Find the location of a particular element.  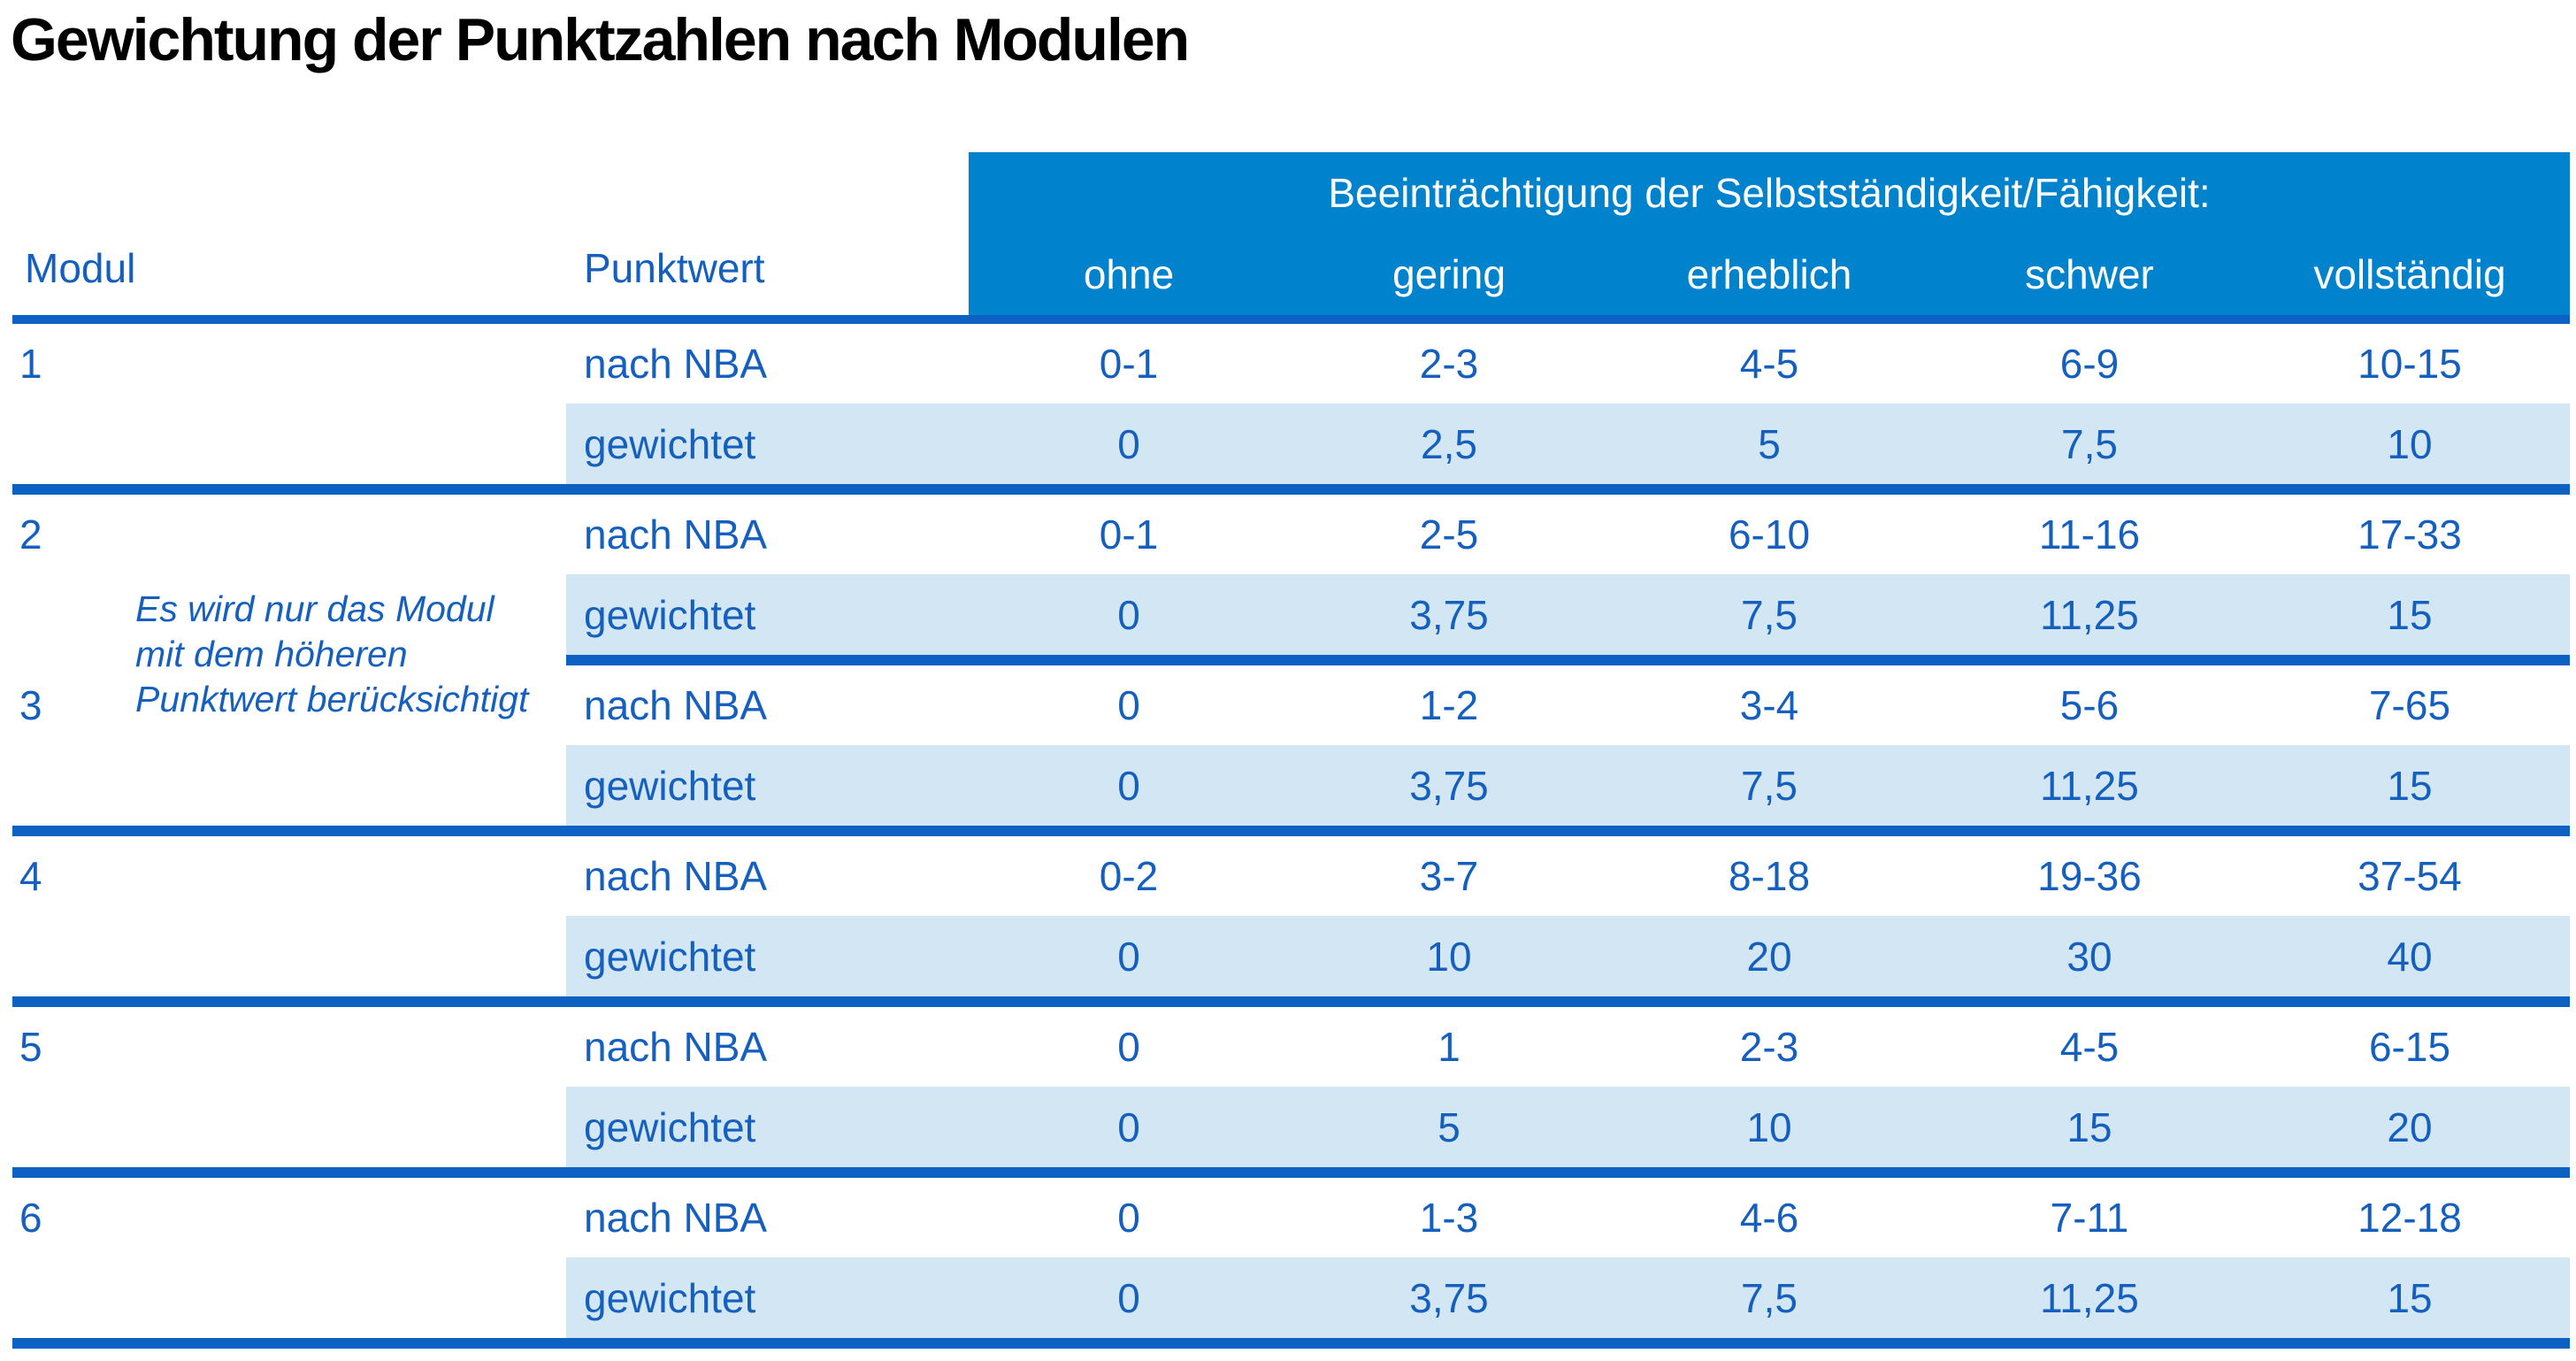

value-cell: 11-16 is located at coordinates (2089, 534).